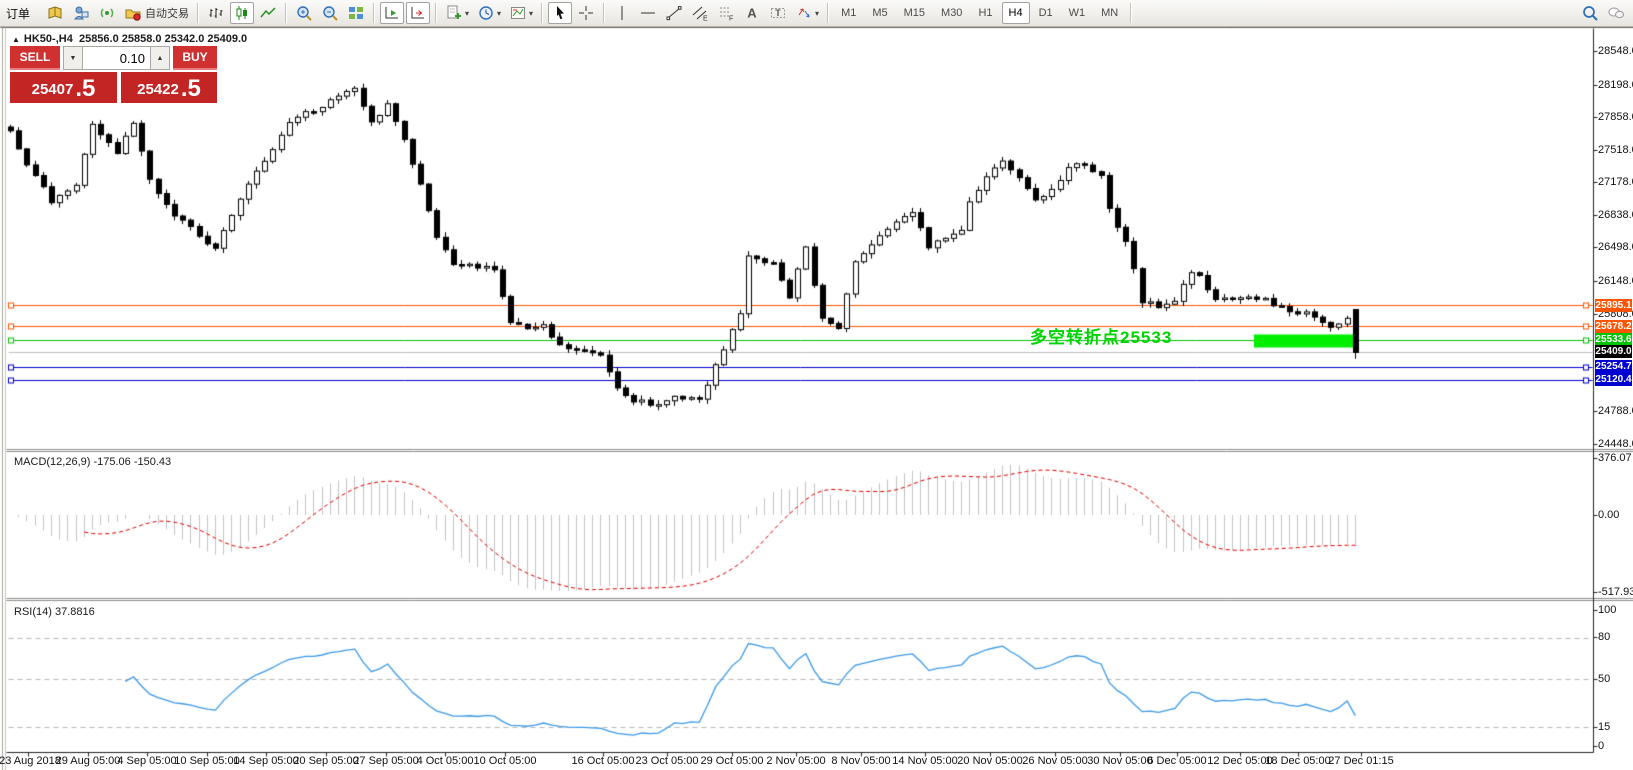  I want to click on new-chart-button: ▾, so click(457, 13).